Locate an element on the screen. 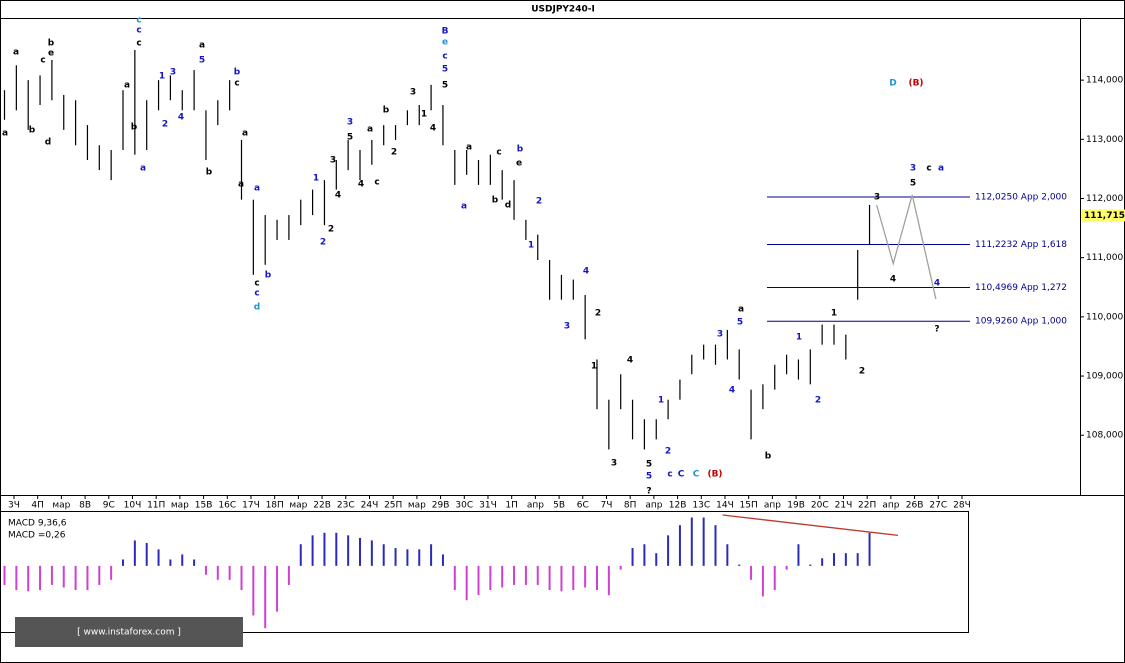  y-tick-label: 114,000 is located at coordinates (1104, 81).